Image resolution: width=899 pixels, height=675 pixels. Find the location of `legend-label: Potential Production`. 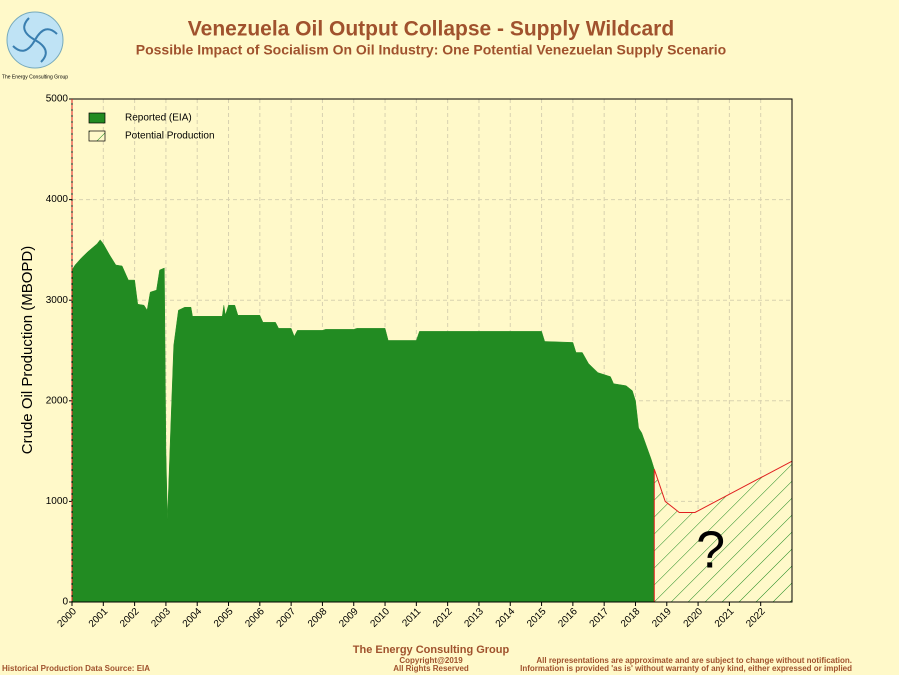

legend-label: Potential Production is located at coordinates (170, 136).